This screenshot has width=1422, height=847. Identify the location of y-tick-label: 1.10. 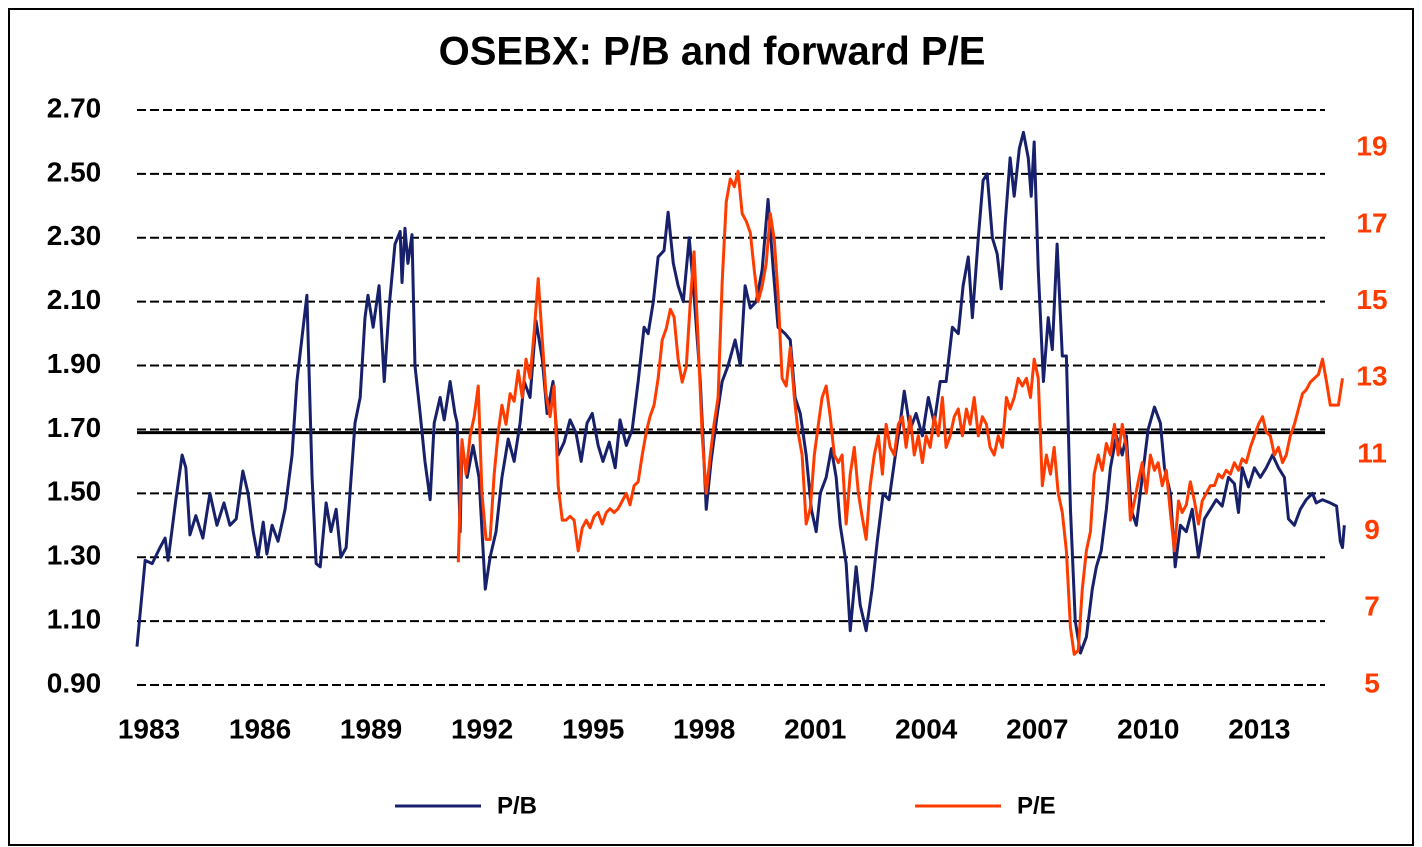
(74, 619).